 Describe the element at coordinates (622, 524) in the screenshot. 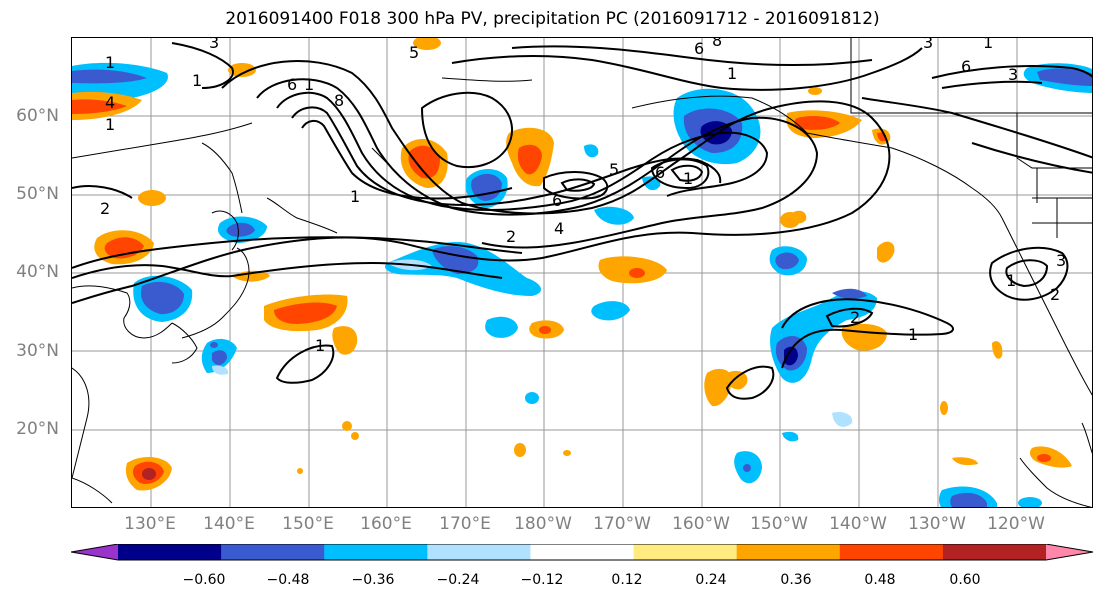

I see `lon-label: 170°W` at that location.